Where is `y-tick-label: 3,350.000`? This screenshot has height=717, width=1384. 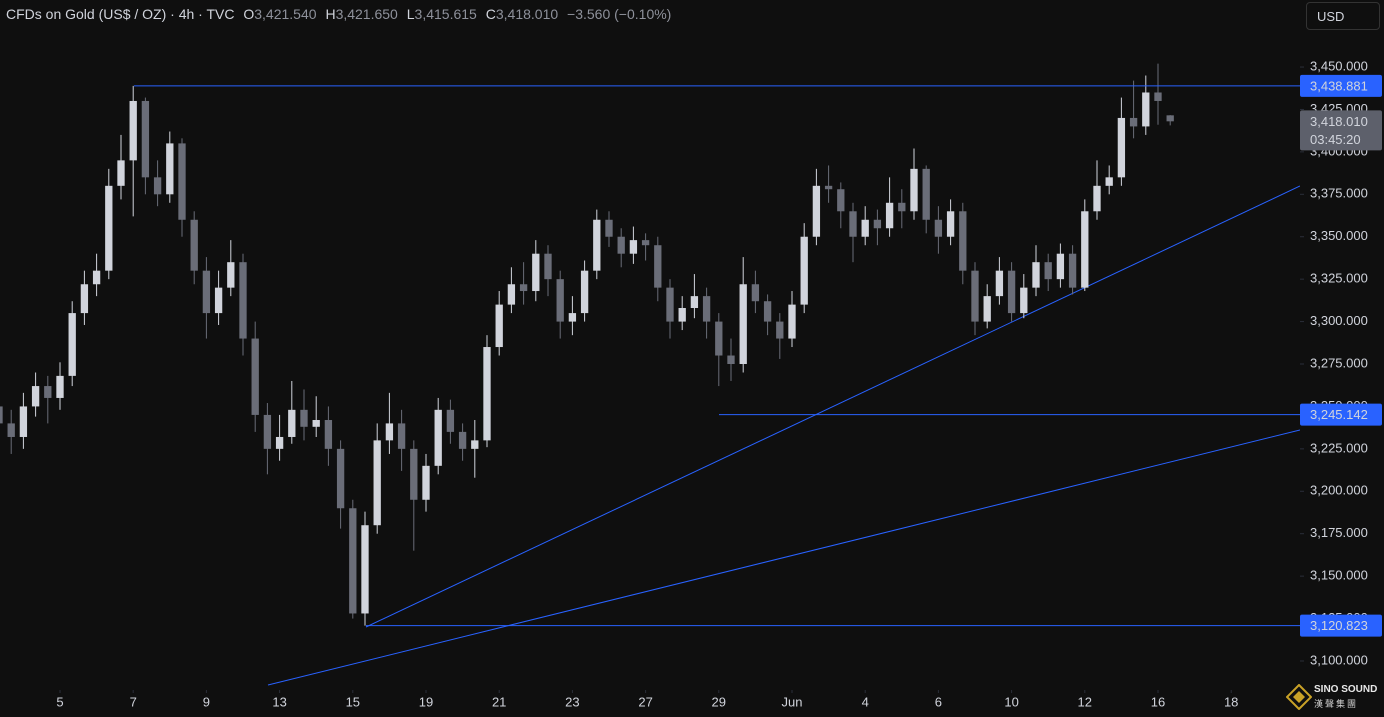 y-tick-label: 3,350.000 is located at coordinates (1339, 235).